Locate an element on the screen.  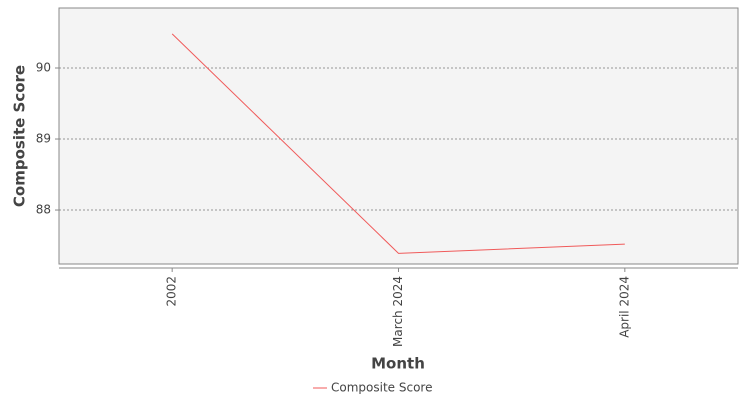
y-tick-label: 89 is located at coordinates (43, 139).